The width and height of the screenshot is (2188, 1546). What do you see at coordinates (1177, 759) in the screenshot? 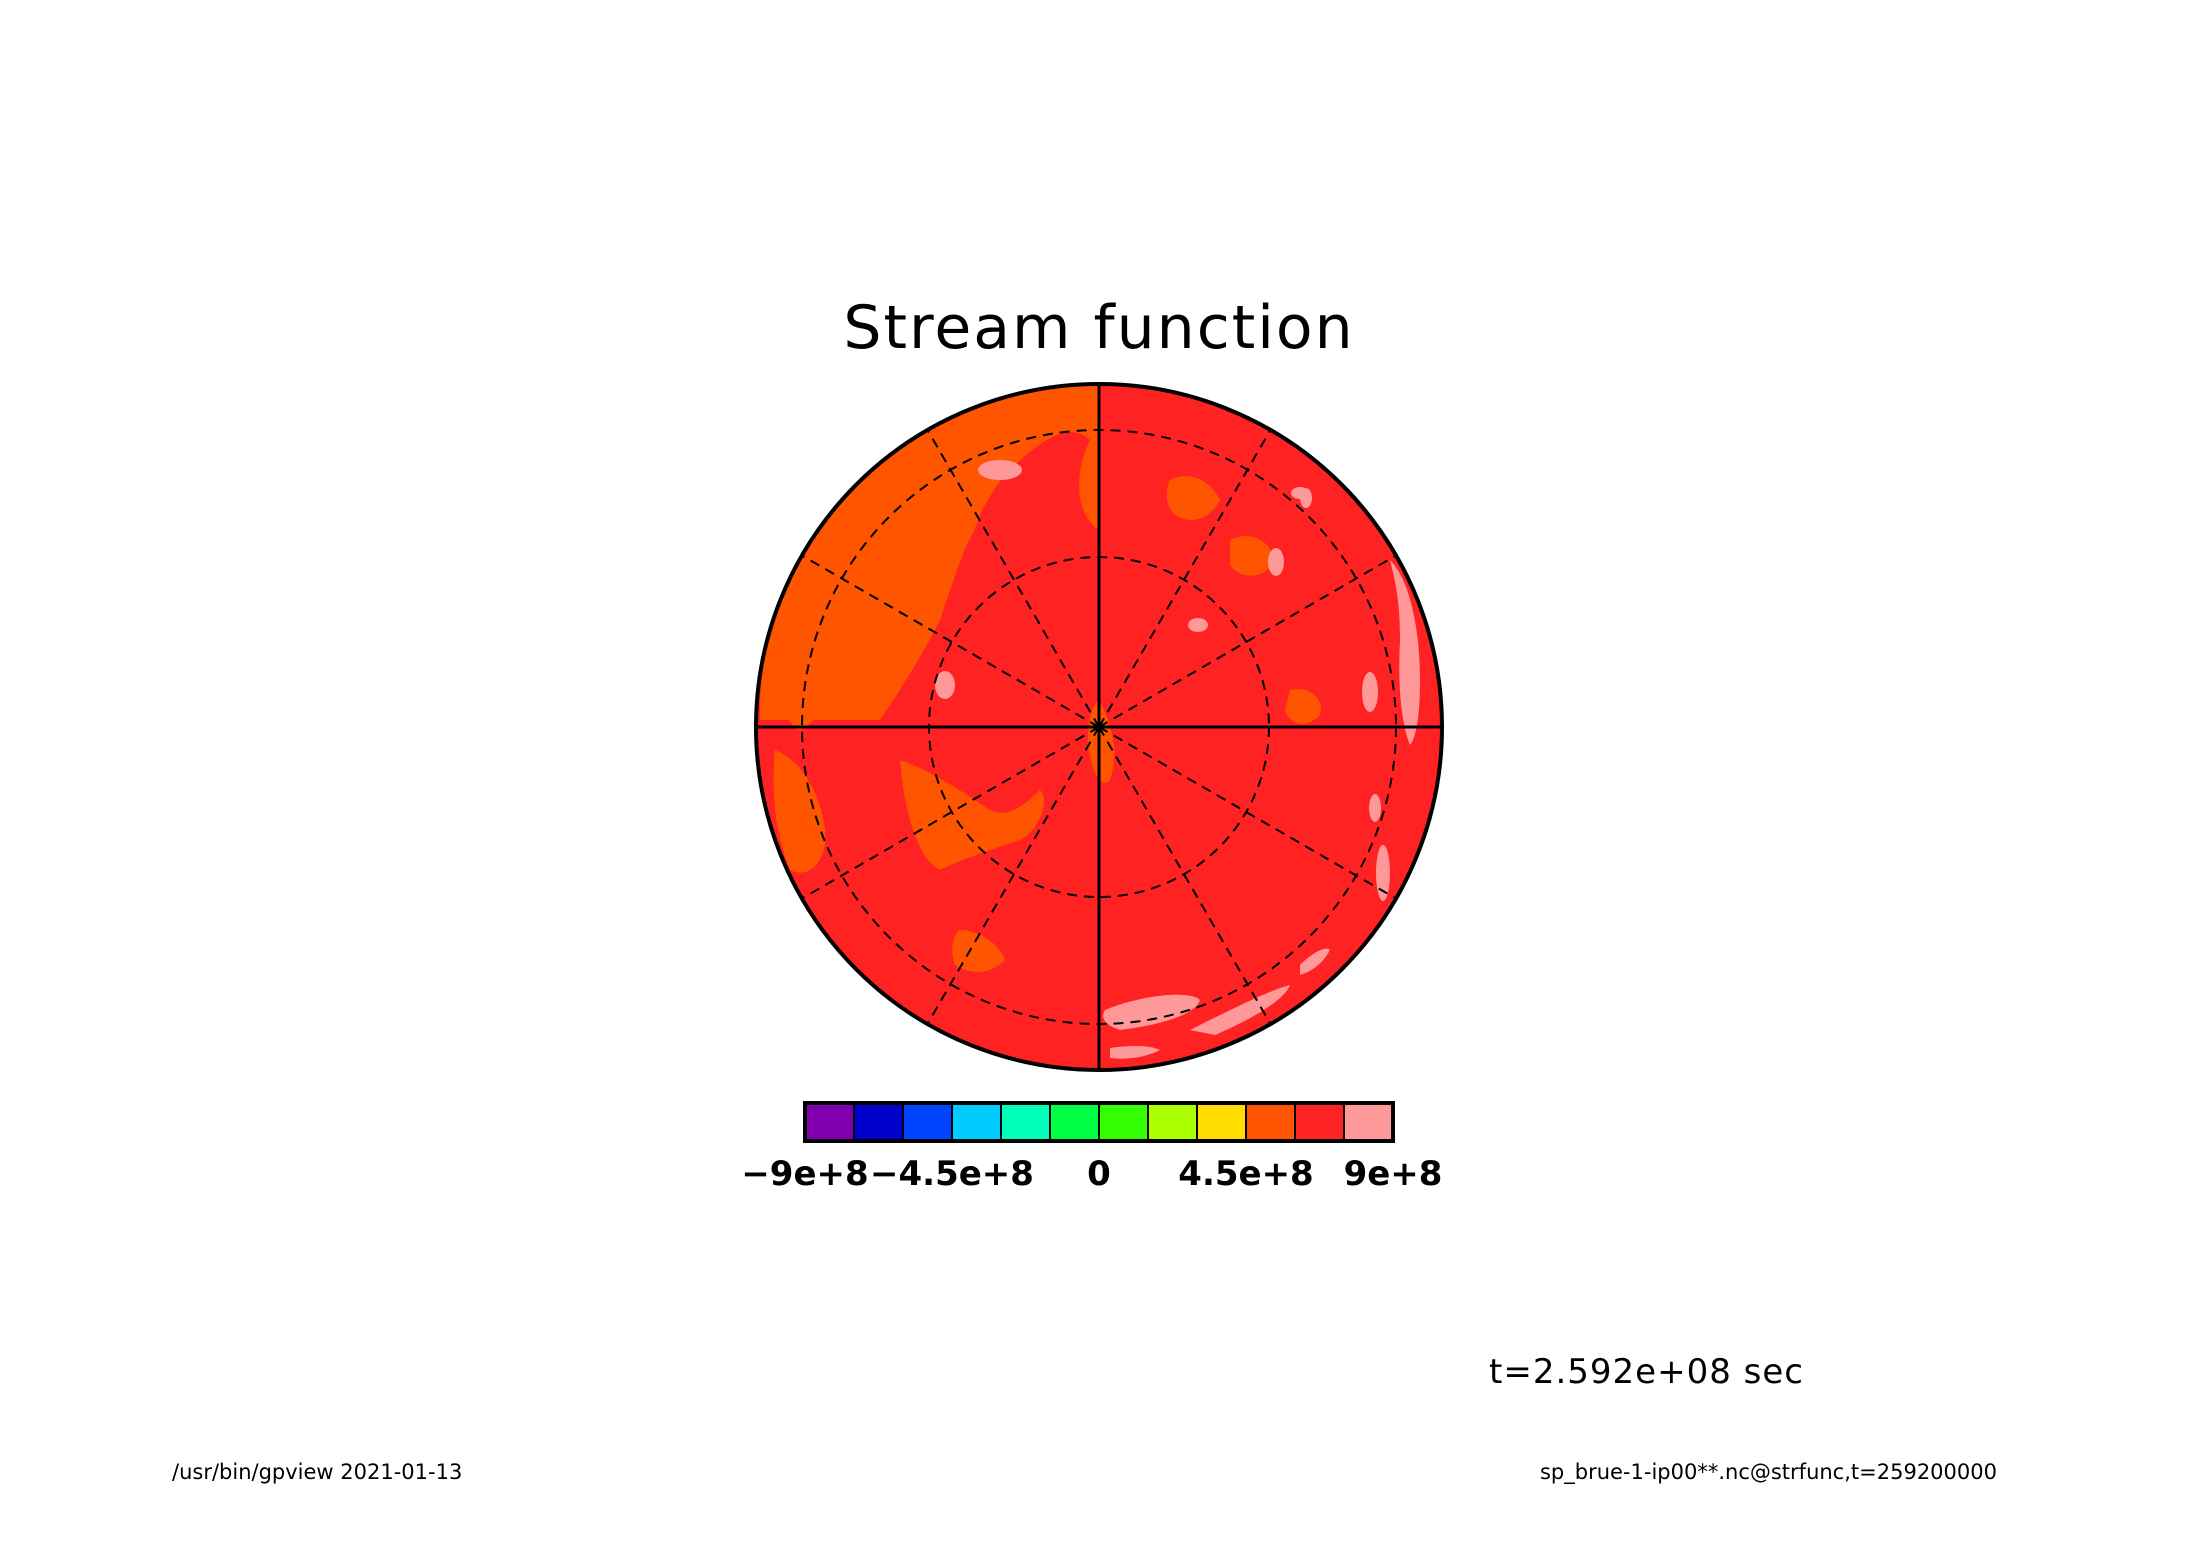
I see `pink-regions` at bounding box center [1177, 759].